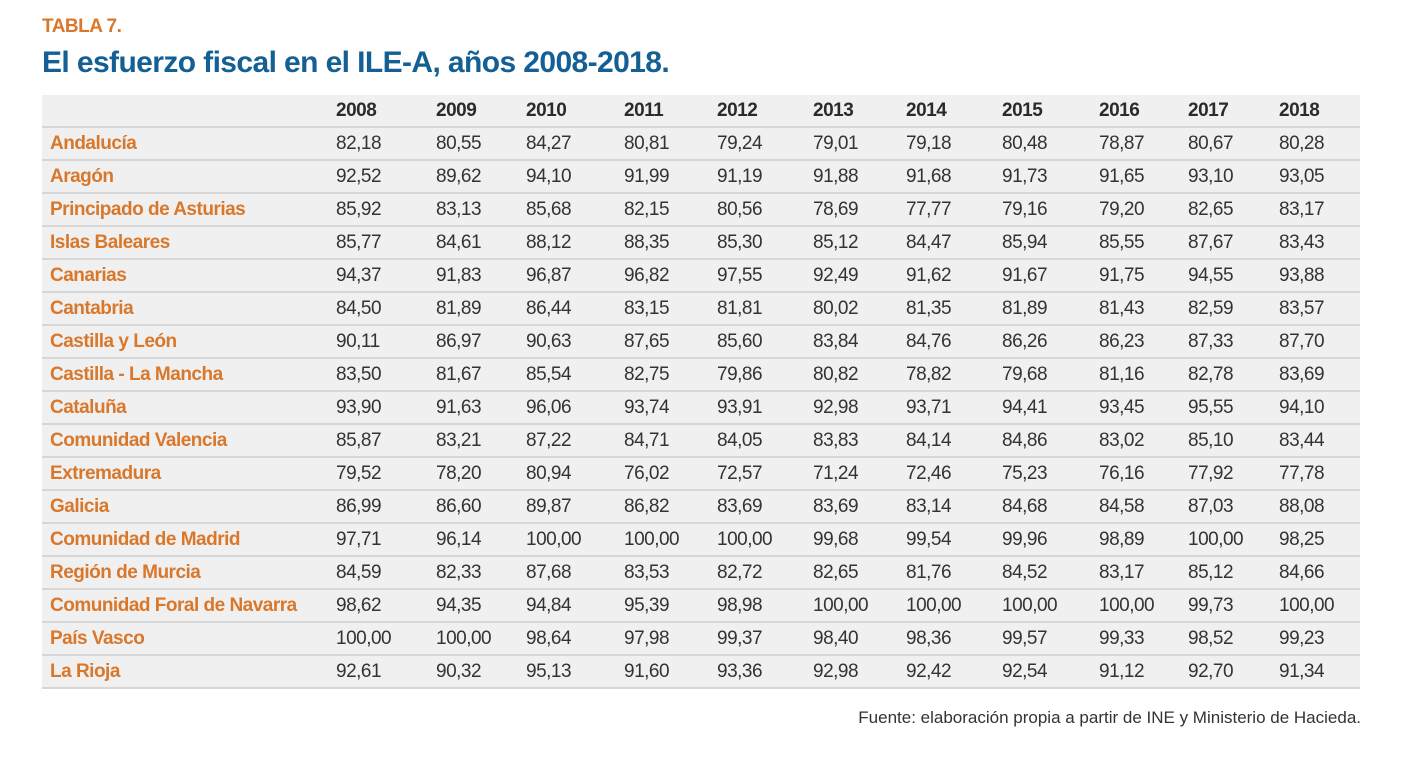  I want to click on value-cell: 83,21, so click(481, 441).